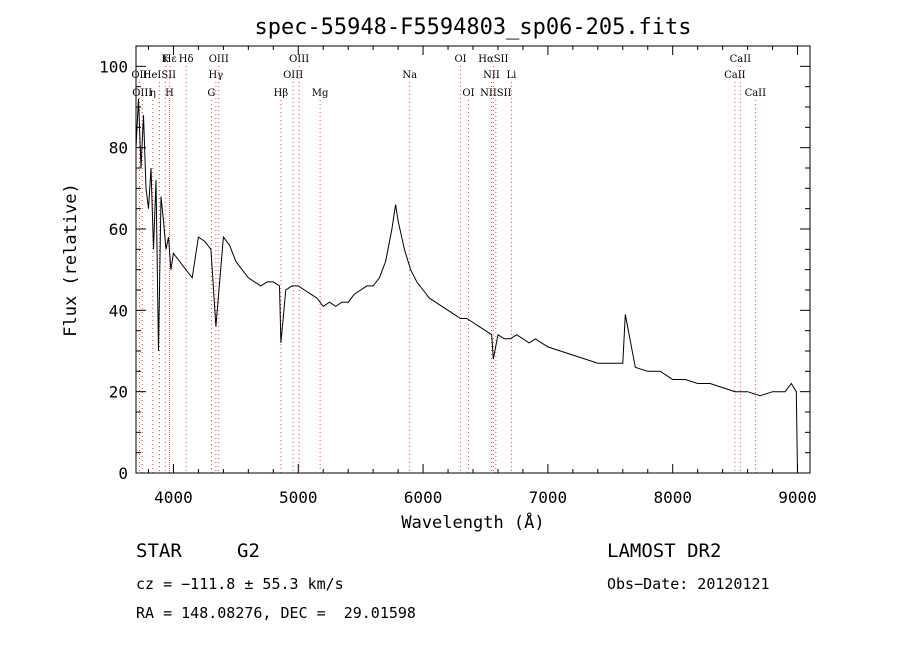 The height and width of the screenshot is (650, 900). I want to click on marker-label-22: OI, so click(468, 93).